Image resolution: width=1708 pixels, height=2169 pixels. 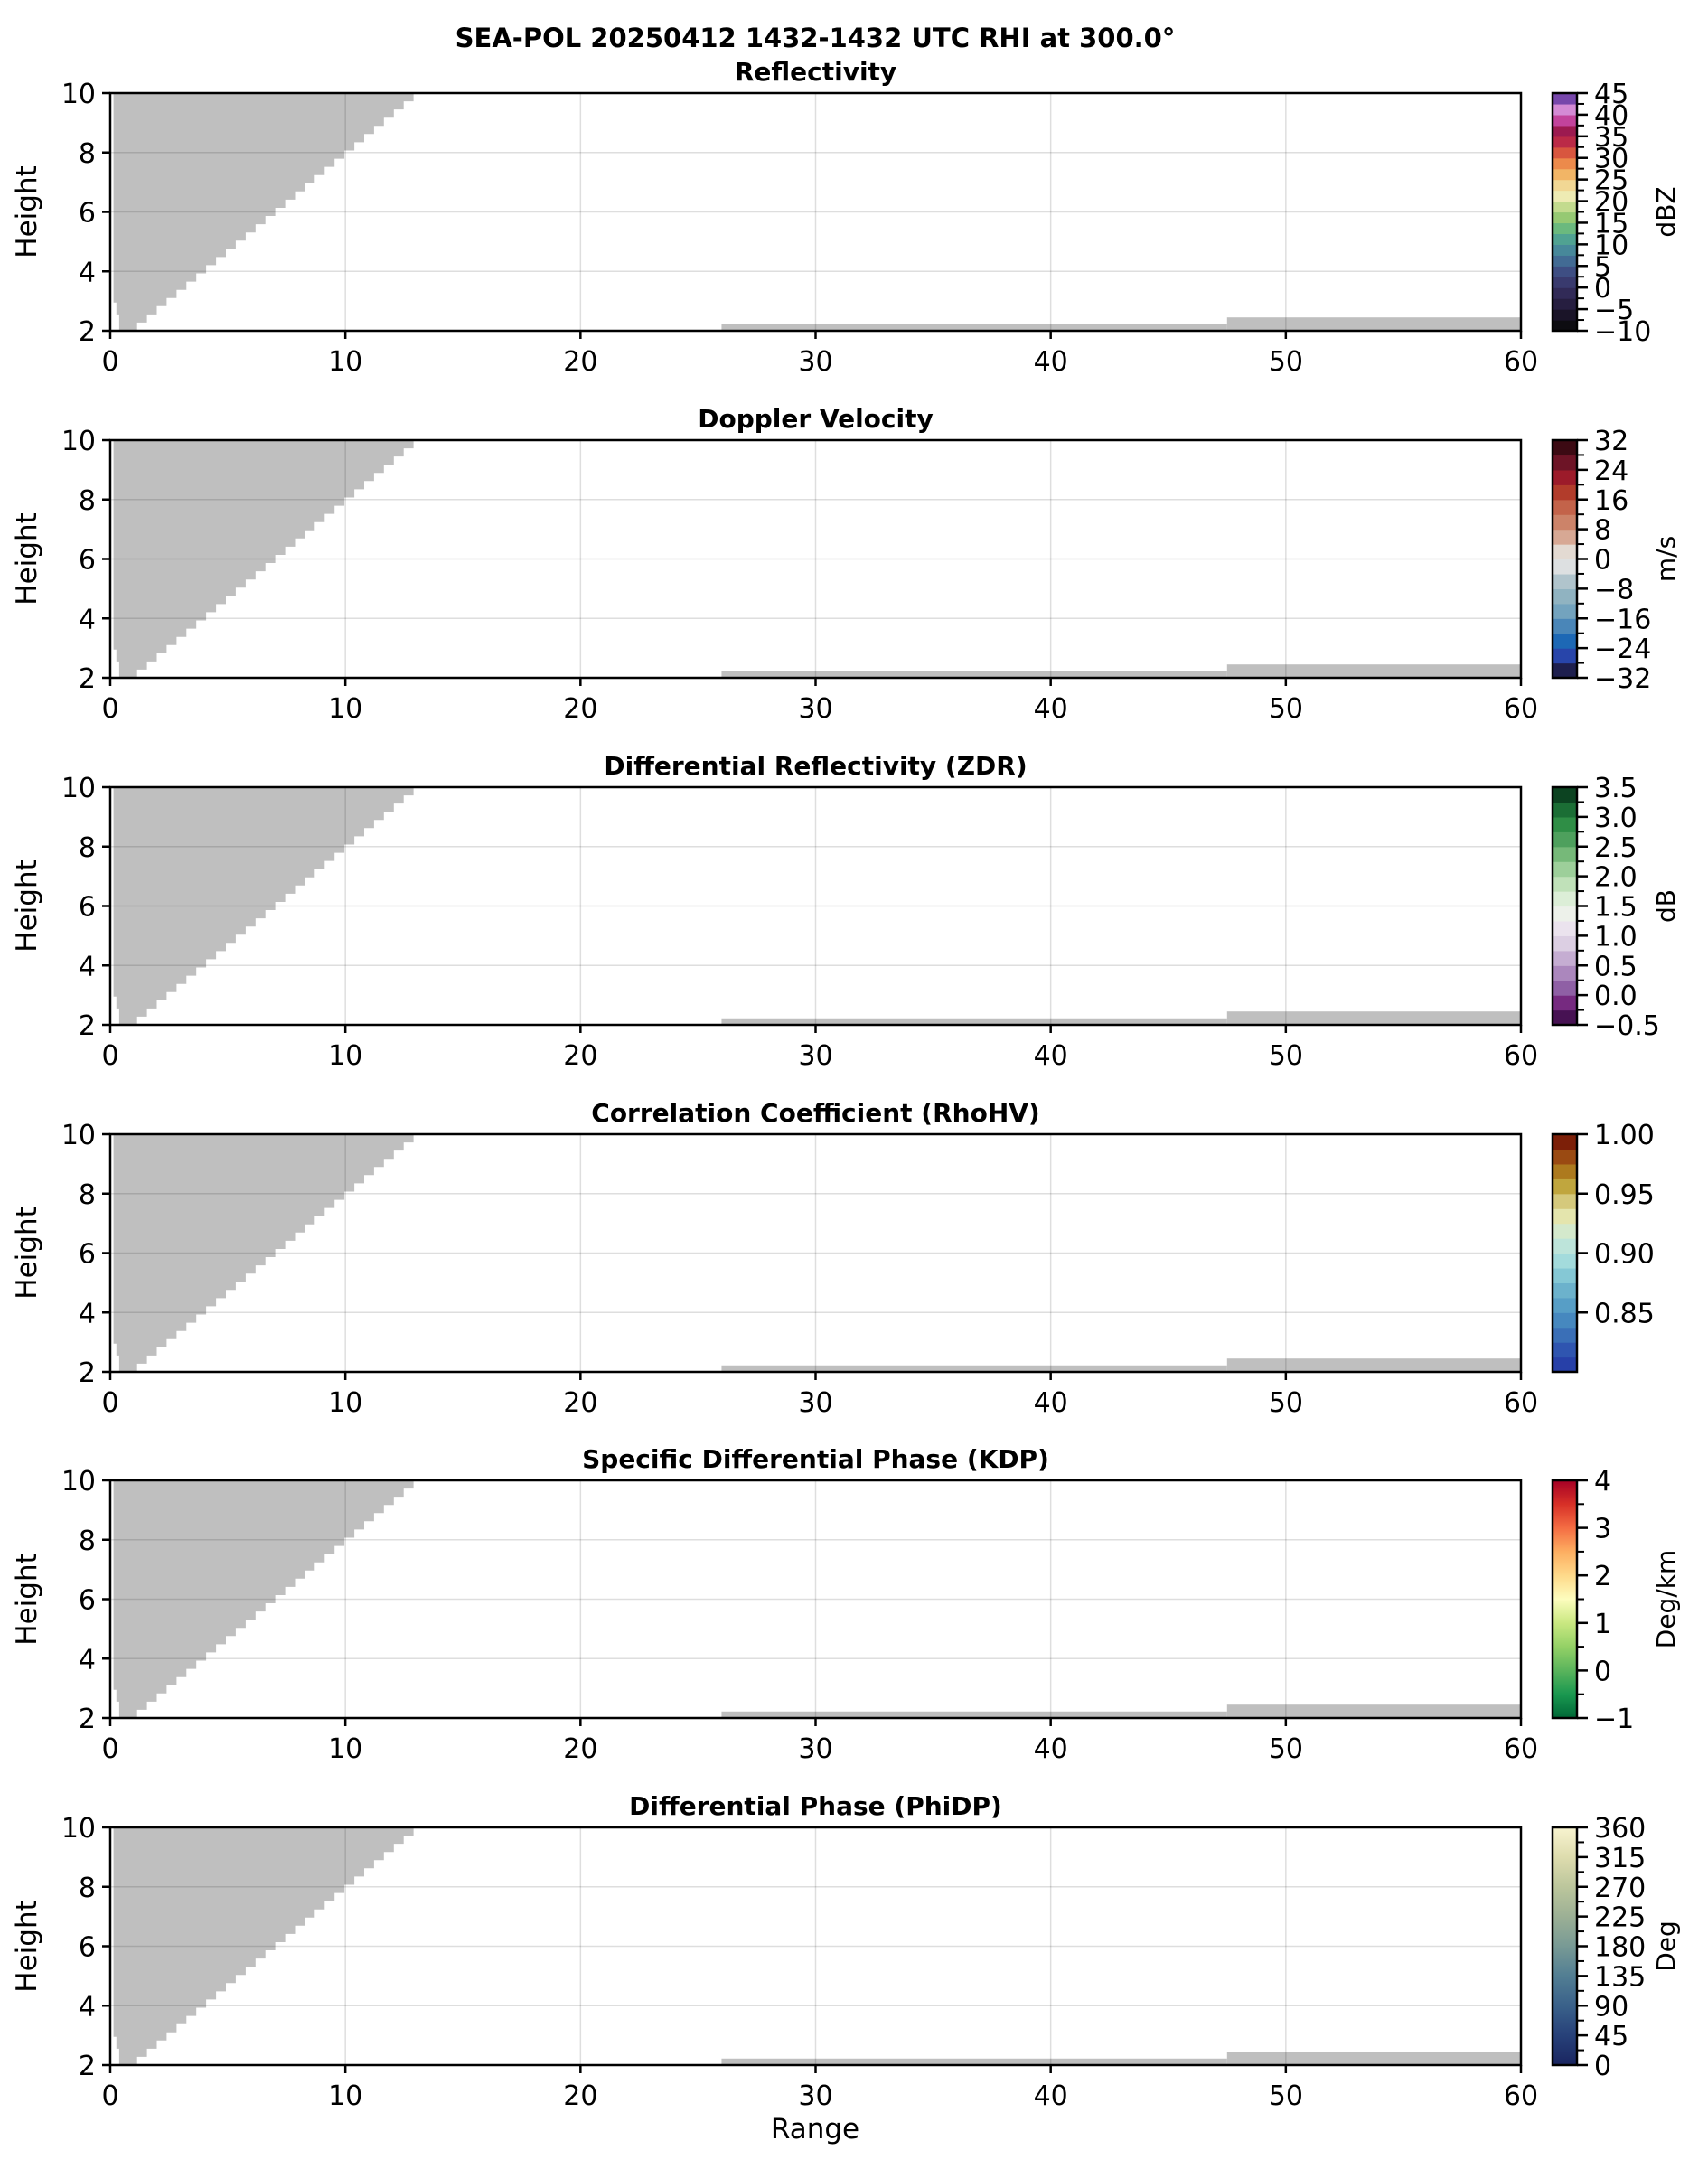 What do you see at coordinates (1624, 1136) in the screenshot?
I see `colorbar-tick-label: 1.00` at bounding box center [1624, 1136].